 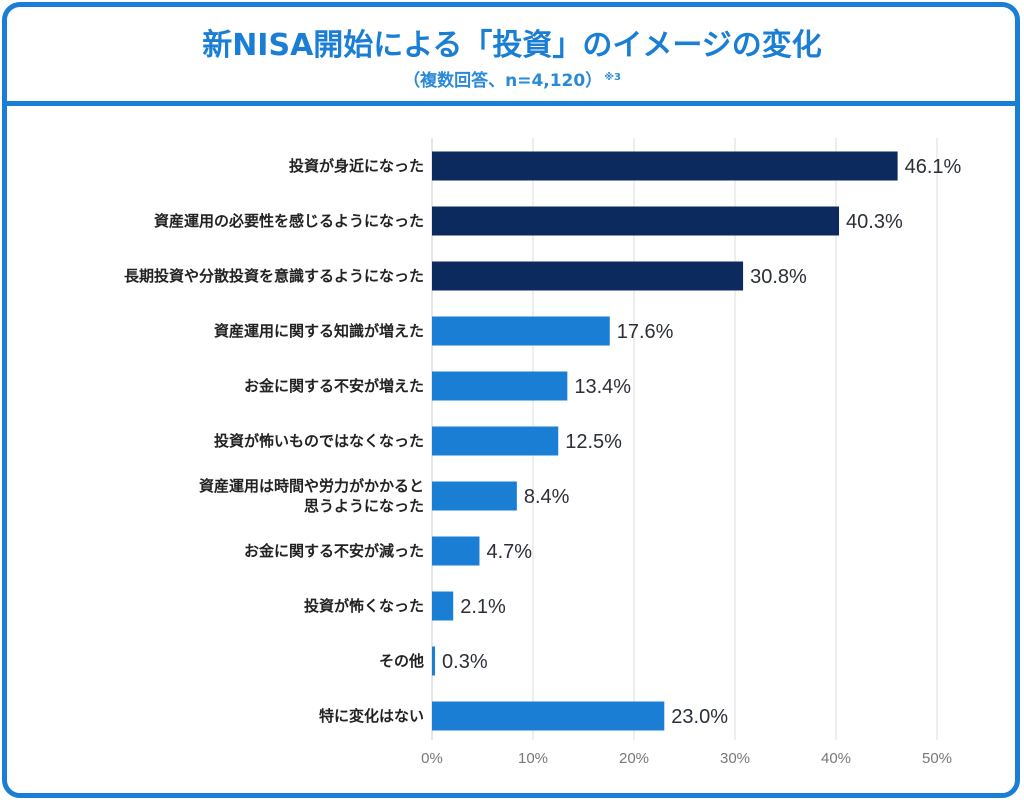 I want to click on category-label: 特に変化はない, so click(x=371, y=716).